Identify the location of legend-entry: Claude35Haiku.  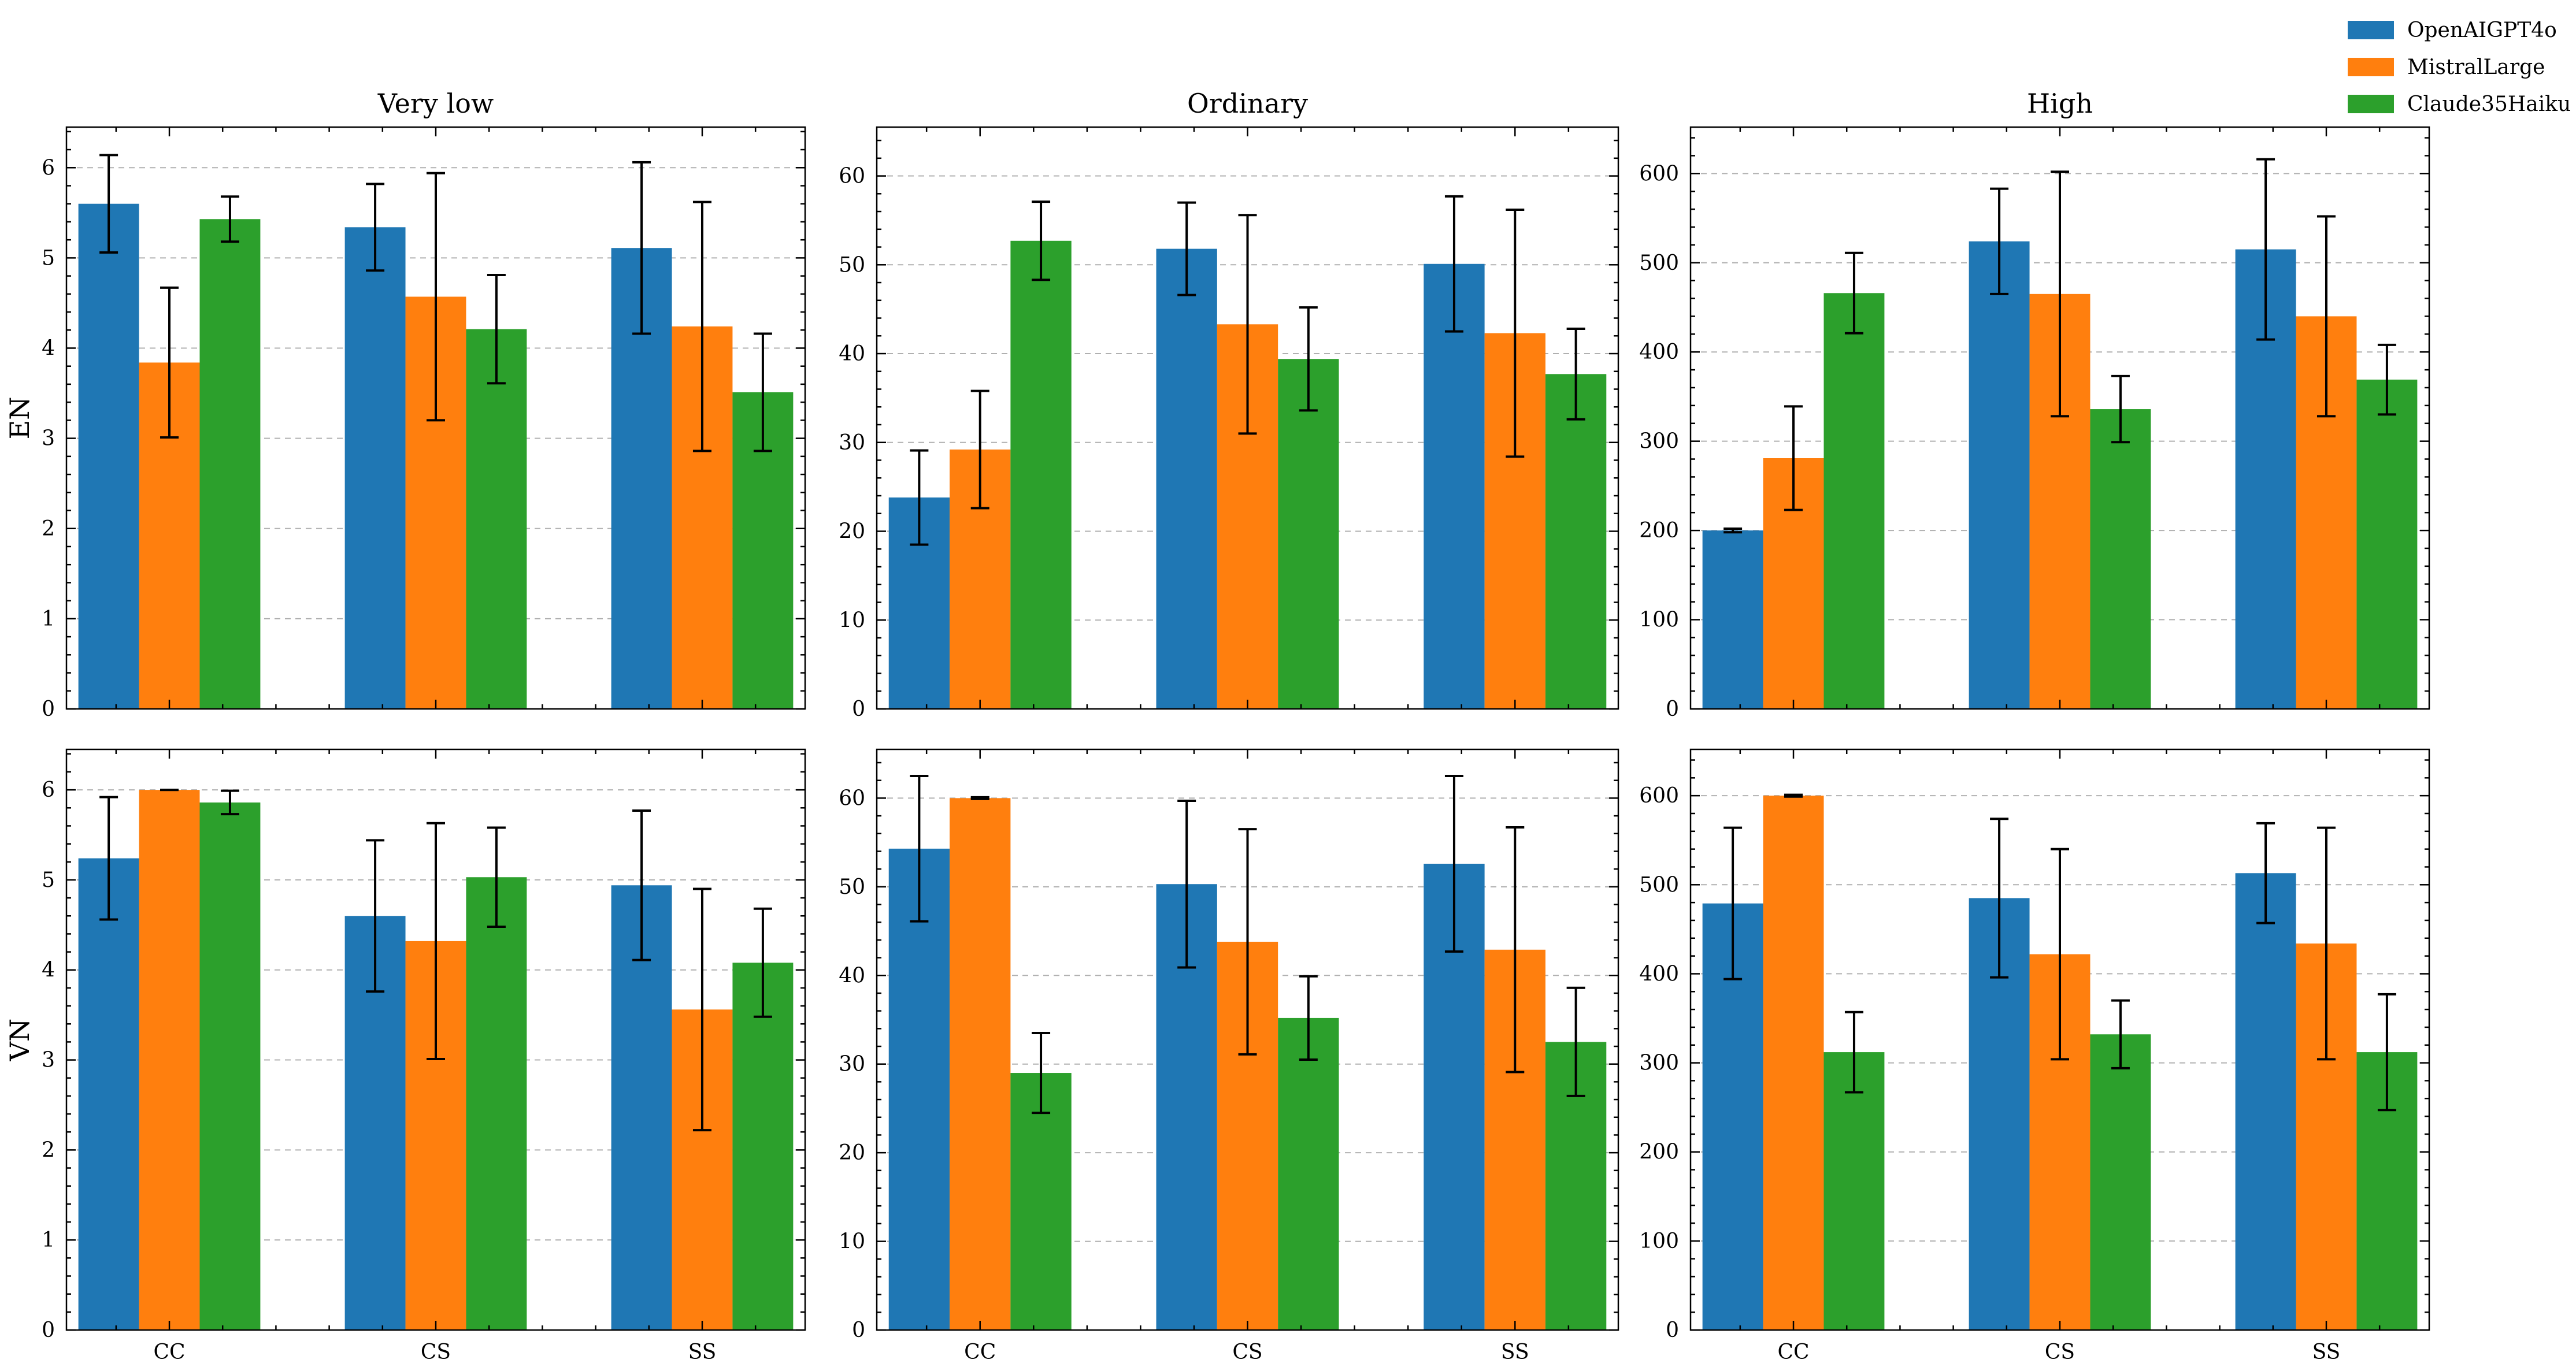
(2459, 104).